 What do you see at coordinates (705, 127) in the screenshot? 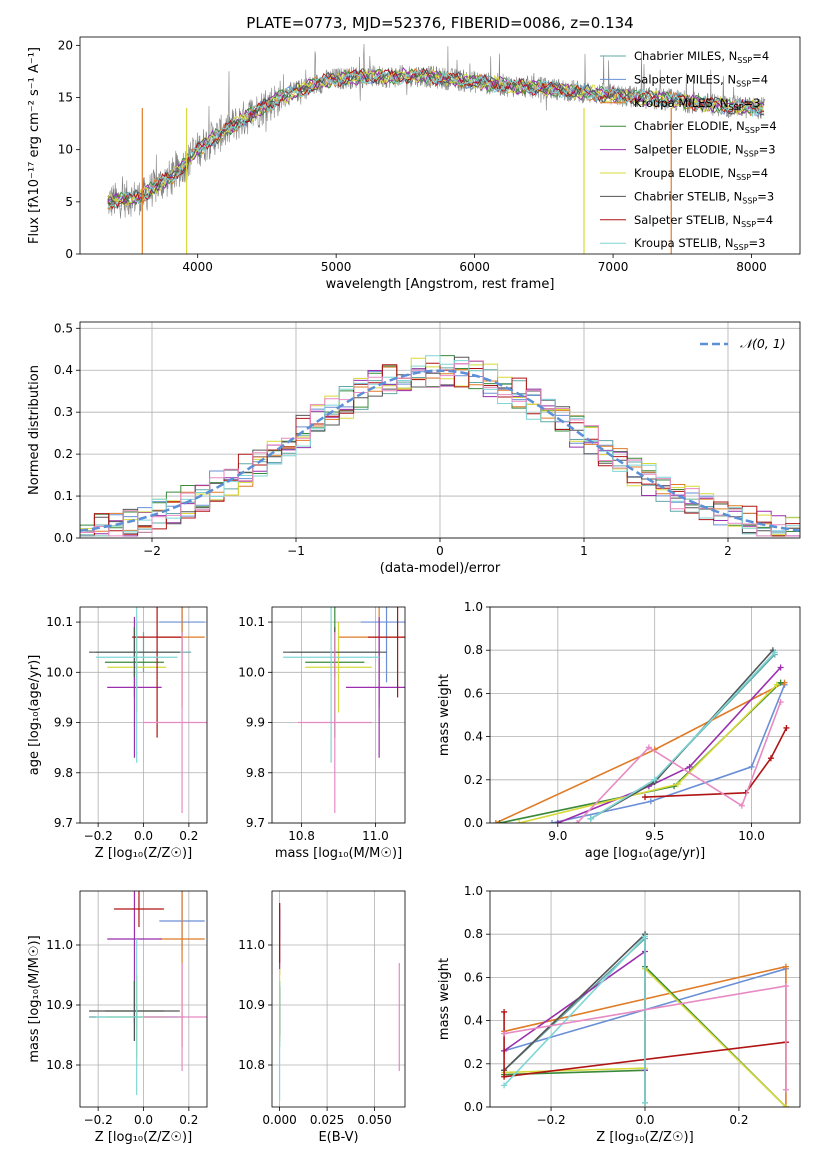
I see `legend-label: Chabrier ELODIE, NSSP=4` at bounding box center [705, 127].